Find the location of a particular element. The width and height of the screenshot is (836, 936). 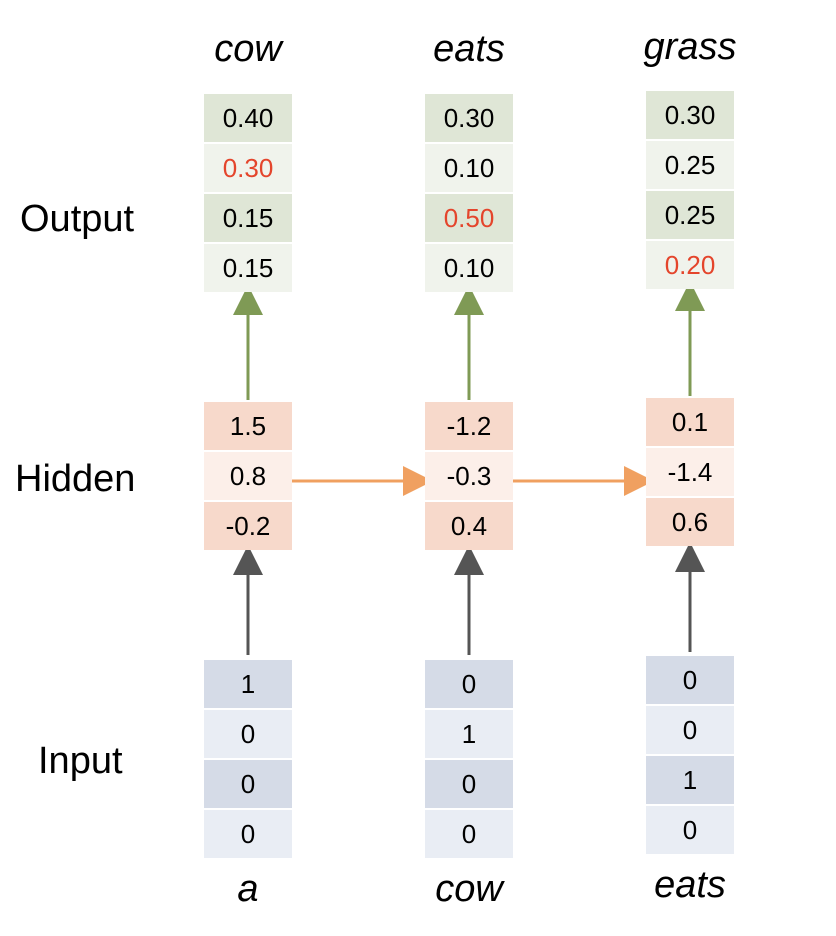

hidden-vector: 1.5 0.8 -0.2 is located at coordinates (248, 476).